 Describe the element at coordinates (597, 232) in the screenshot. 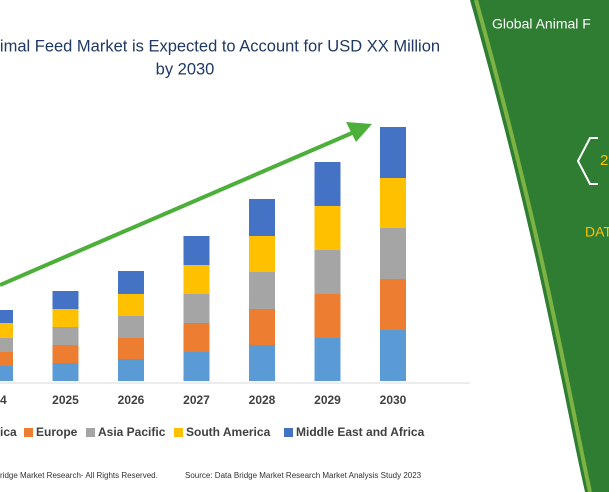

I see `panel-label: DAT` at that location.